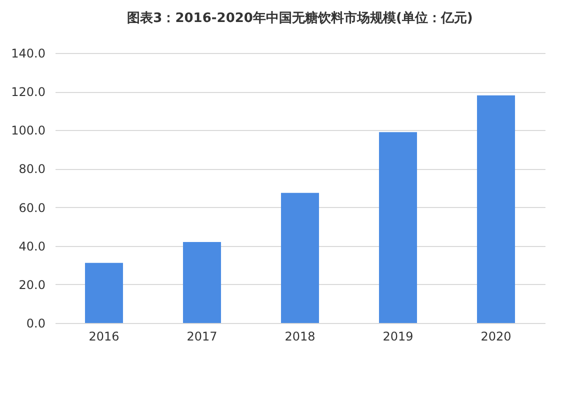  What do you see at coordinates (496, 337) in the screenshot?
I see `x-tick-label: 2020` at bounding box center [496, 337].